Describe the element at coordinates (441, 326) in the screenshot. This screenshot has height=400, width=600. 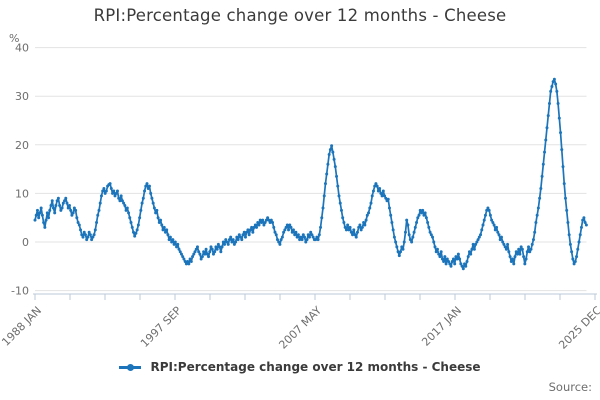
I see `x-tick-label: 2017 JAN` at that location.